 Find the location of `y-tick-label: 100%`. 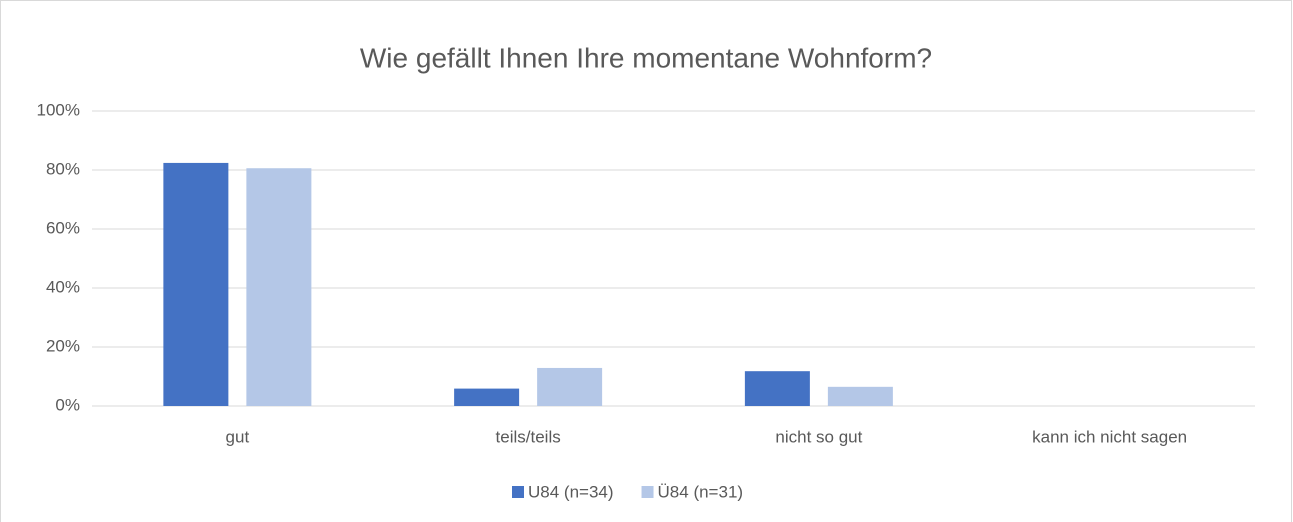

y-tick-label: 100% is located at coordinates (58, 109).